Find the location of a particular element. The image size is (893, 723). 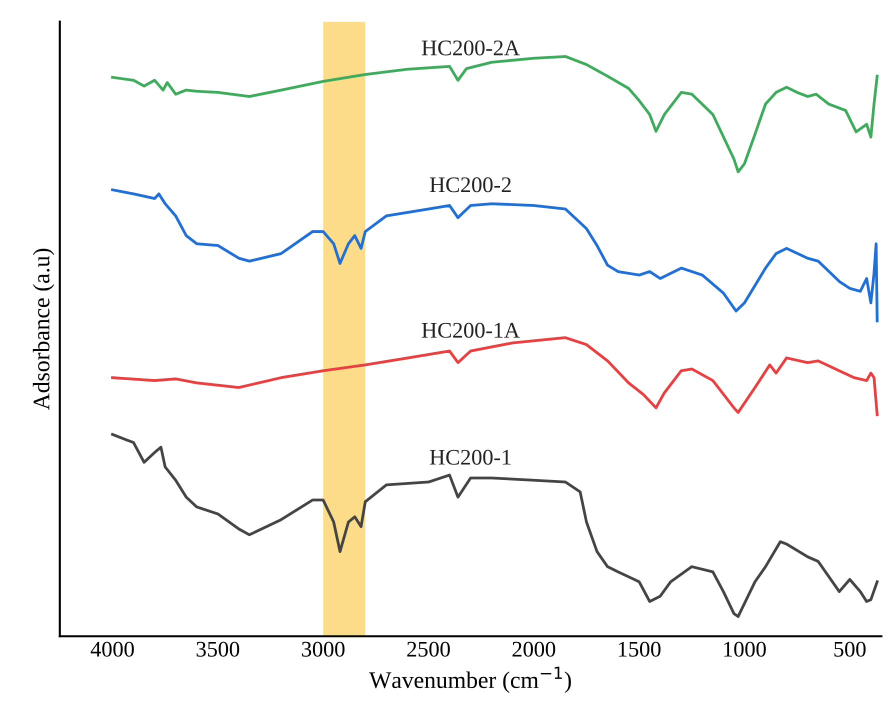

y-axis-title: Adsorbance (a.u) is located at coordinates (43, 329).